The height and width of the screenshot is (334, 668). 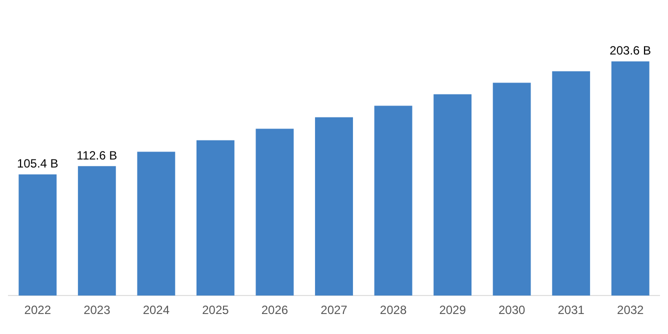 I want to click on x-tick-label: 2023, so click(x=97, y=310).